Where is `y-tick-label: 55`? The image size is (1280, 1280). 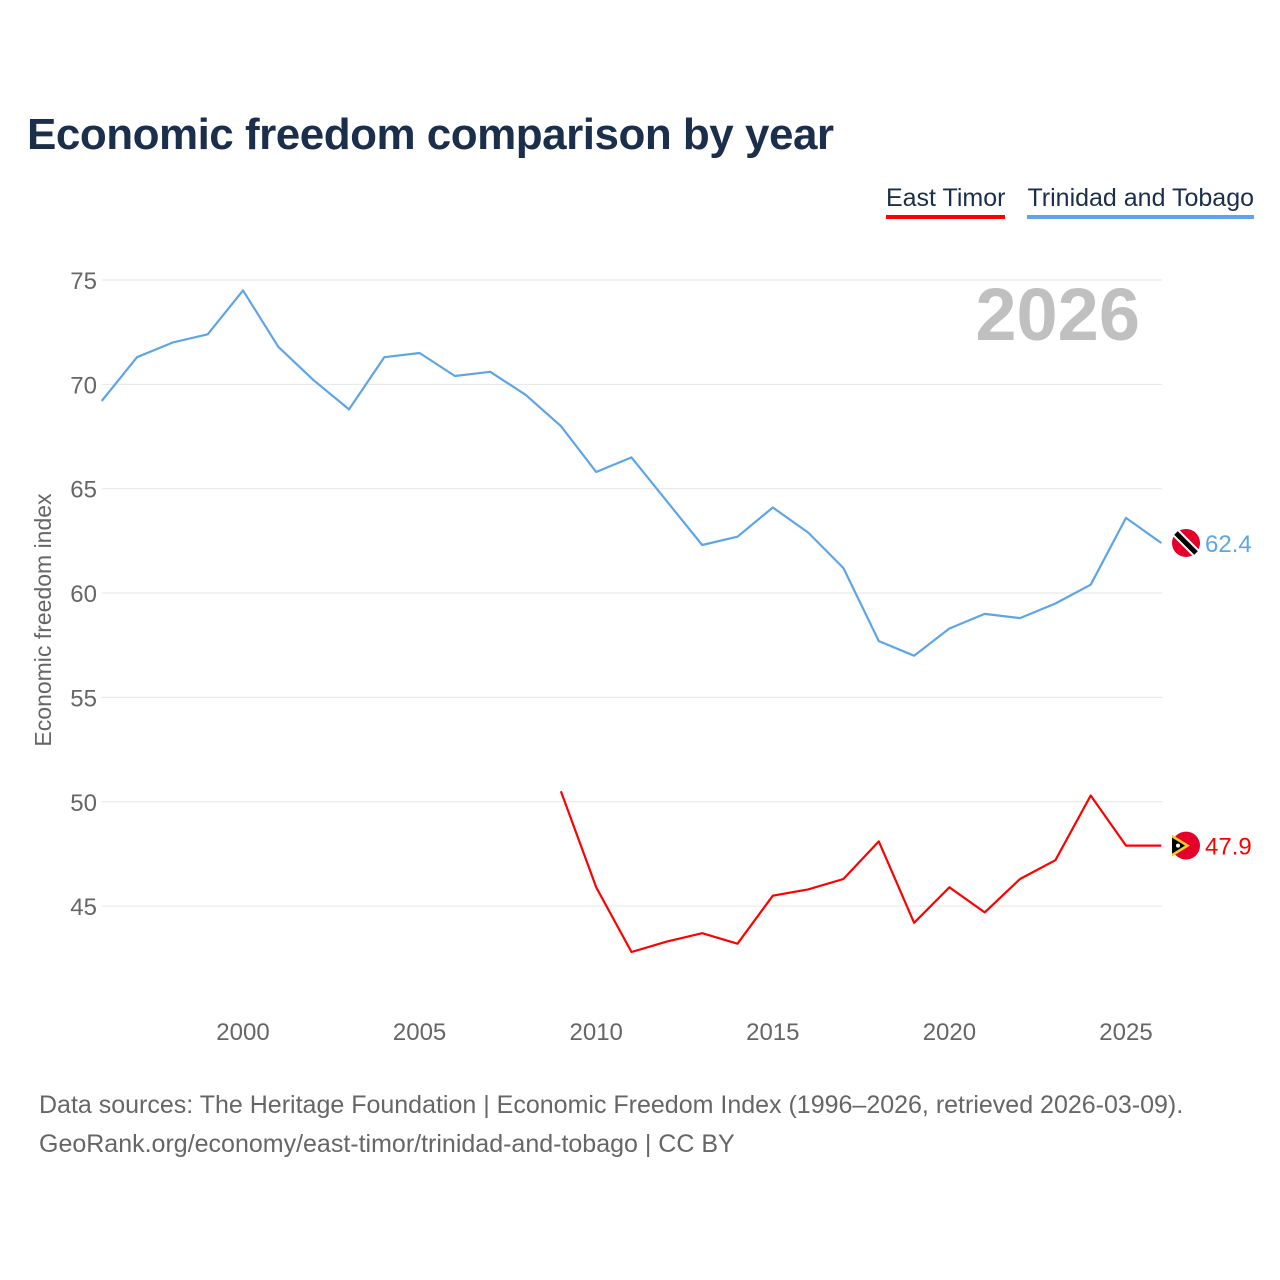
y-tick-label: 55 is located at coordinates (83, 698).